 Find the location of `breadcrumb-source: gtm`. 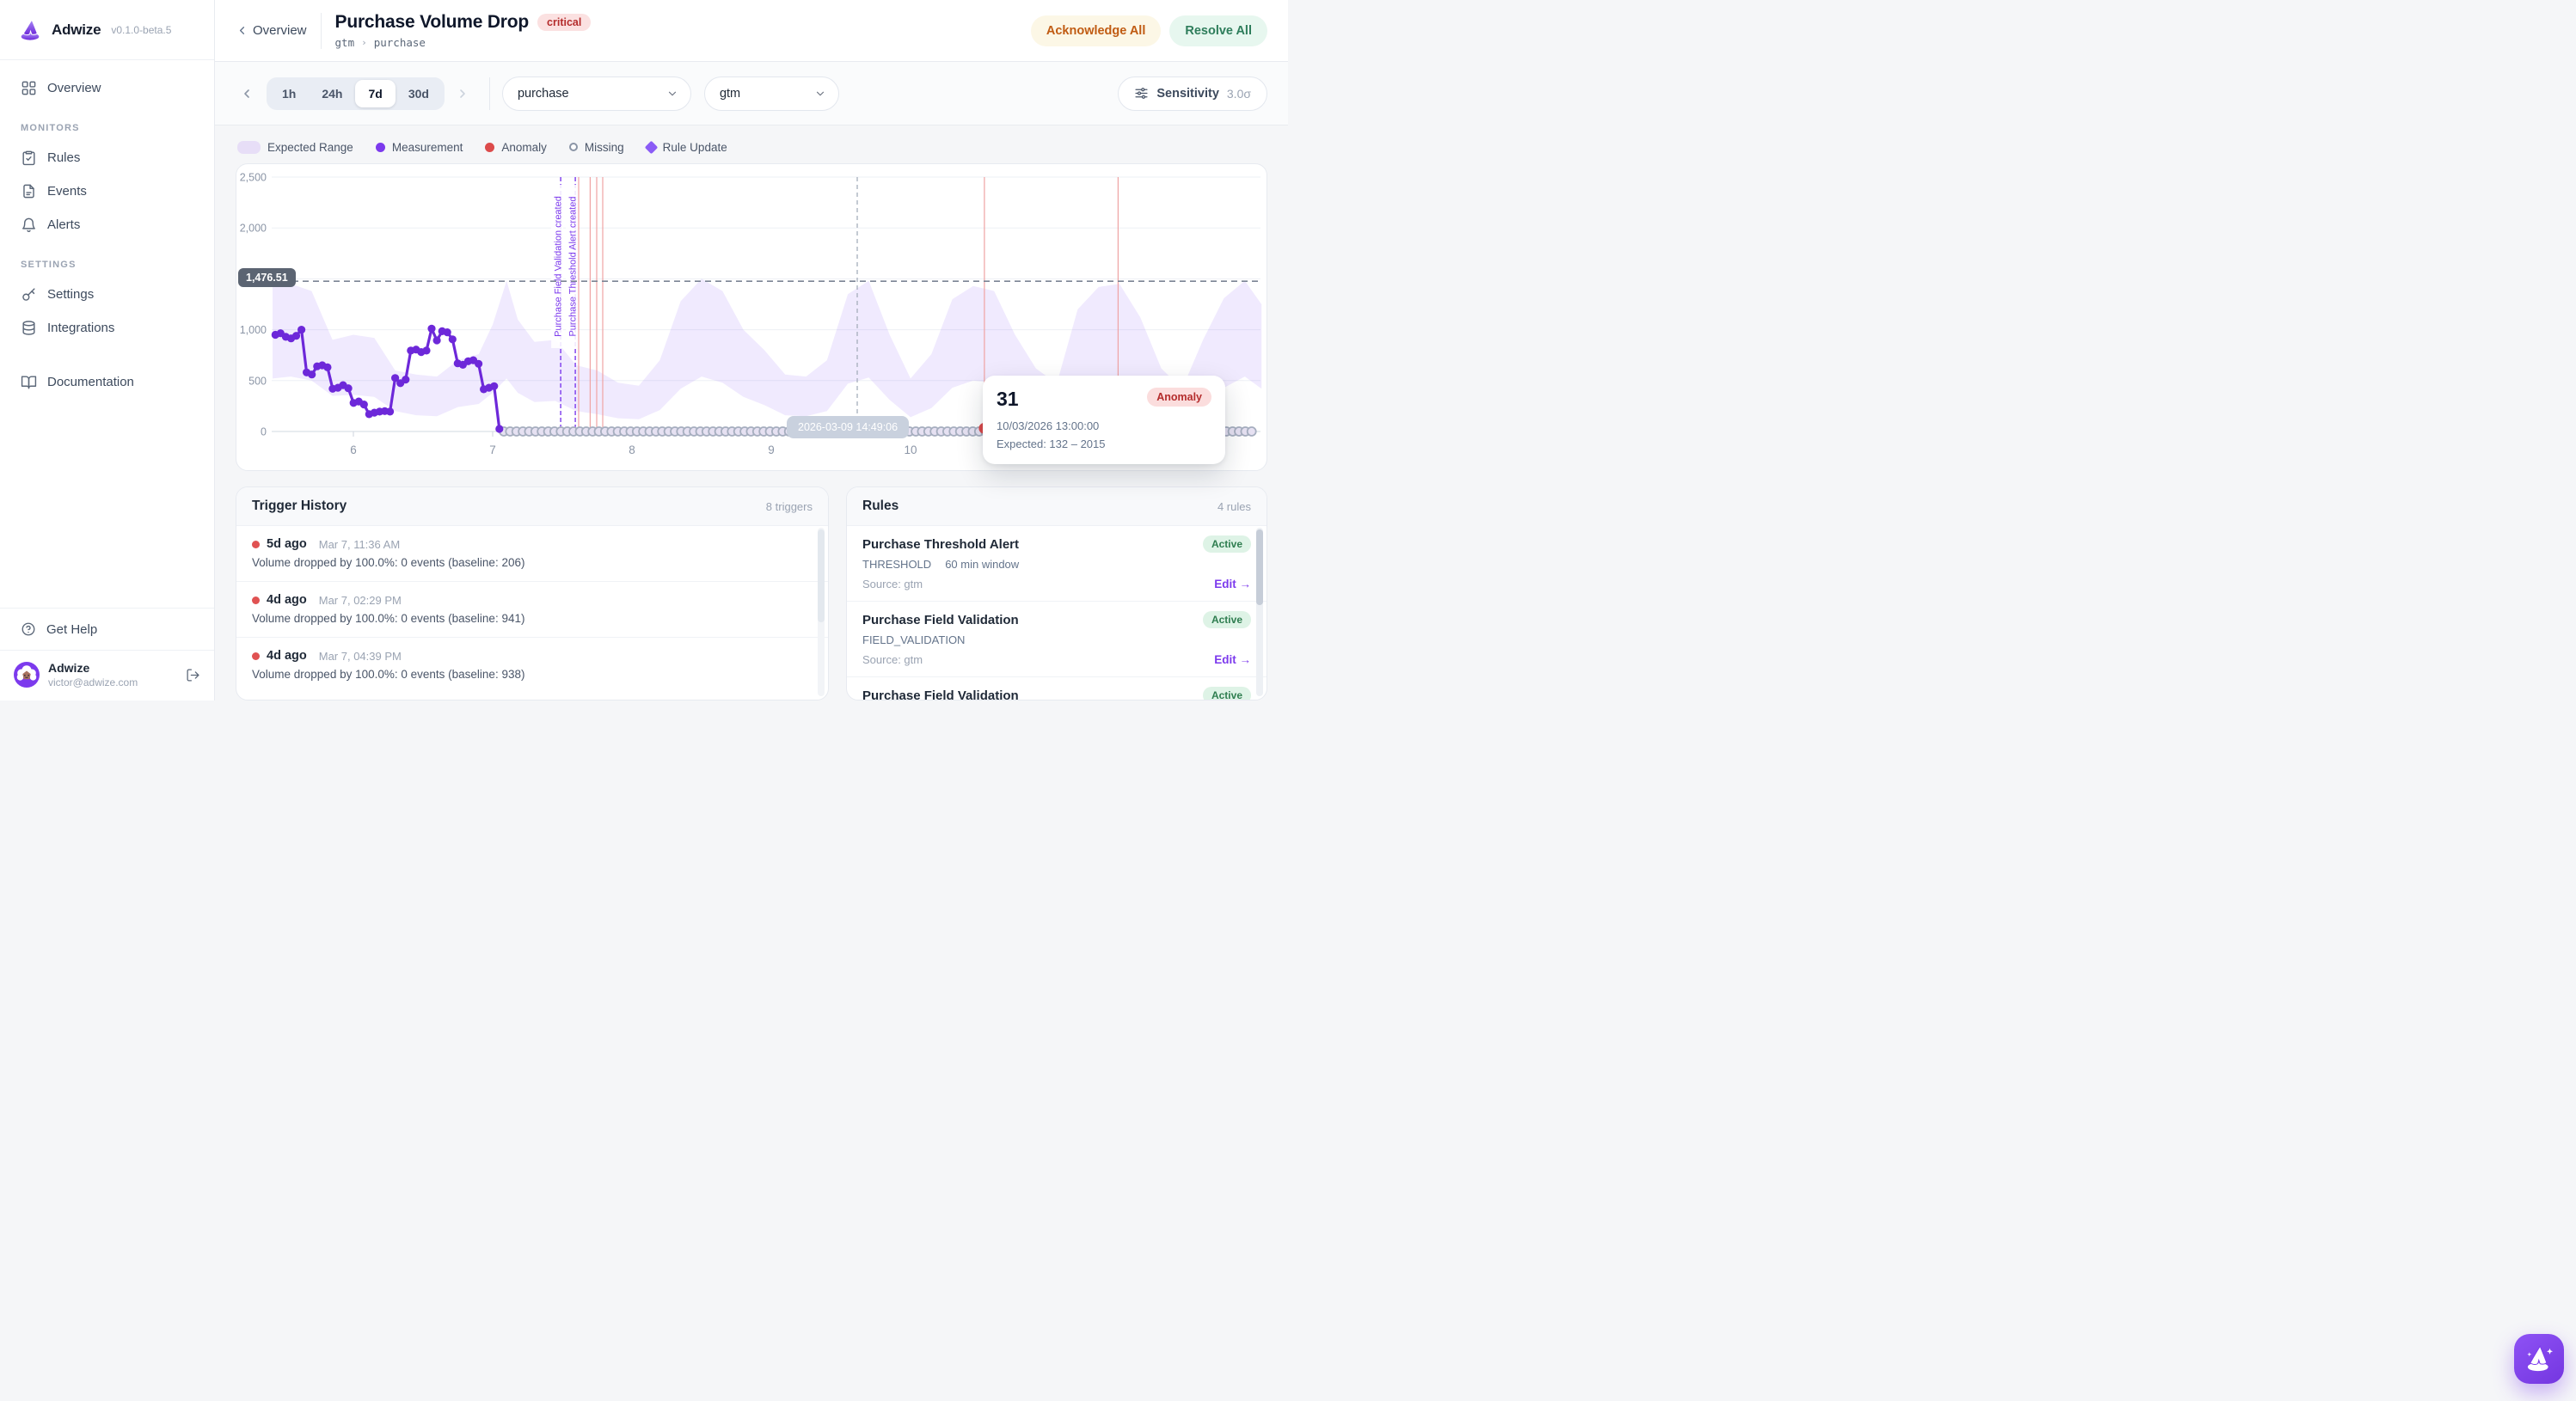

breadcrumb-source: gtm is located at coordinates (344, 42).